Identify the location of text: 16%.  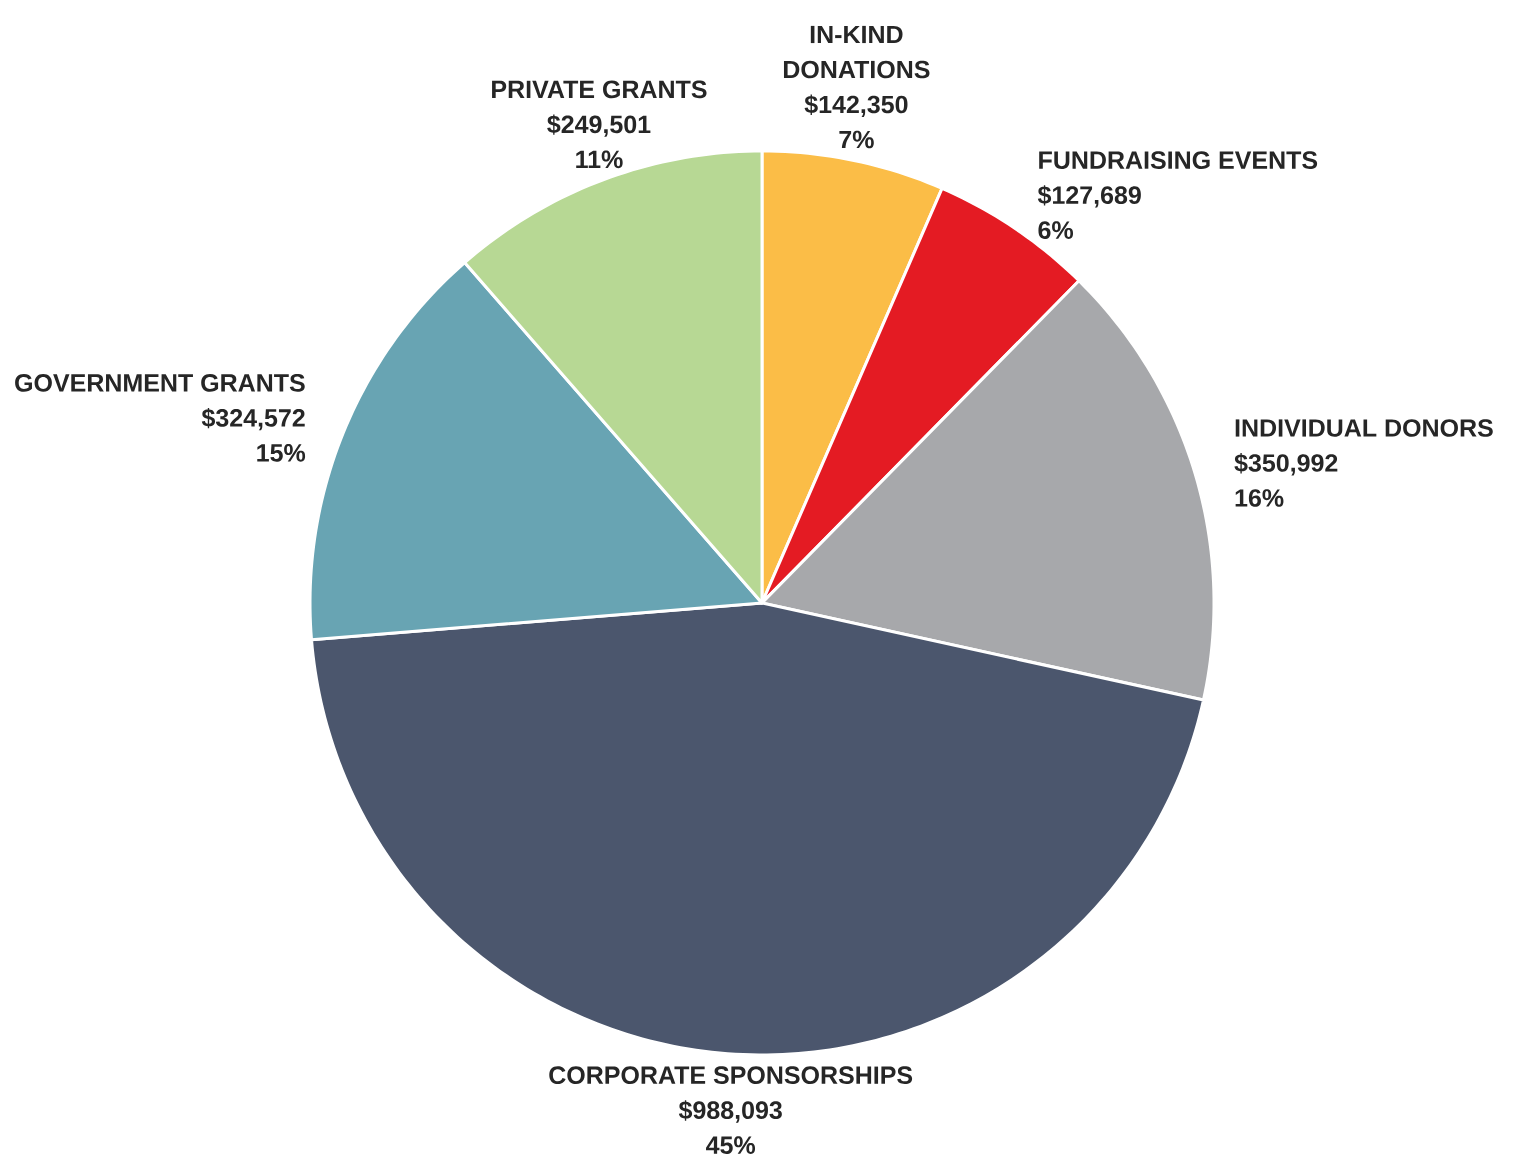
(1259, 498).